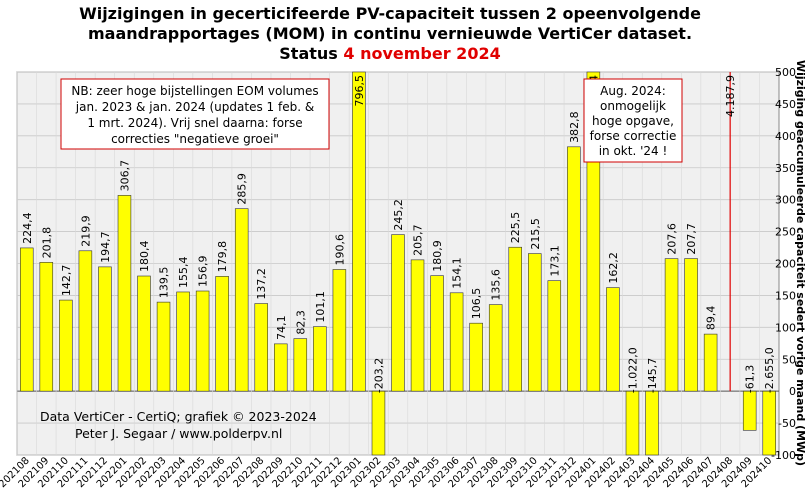 The width and height of the screenshot is (811, 501). What do you see at coordinates (261, 284) in the screenshot?
I see `value-label-202208: 137,2` at bounding box center [261, 284].